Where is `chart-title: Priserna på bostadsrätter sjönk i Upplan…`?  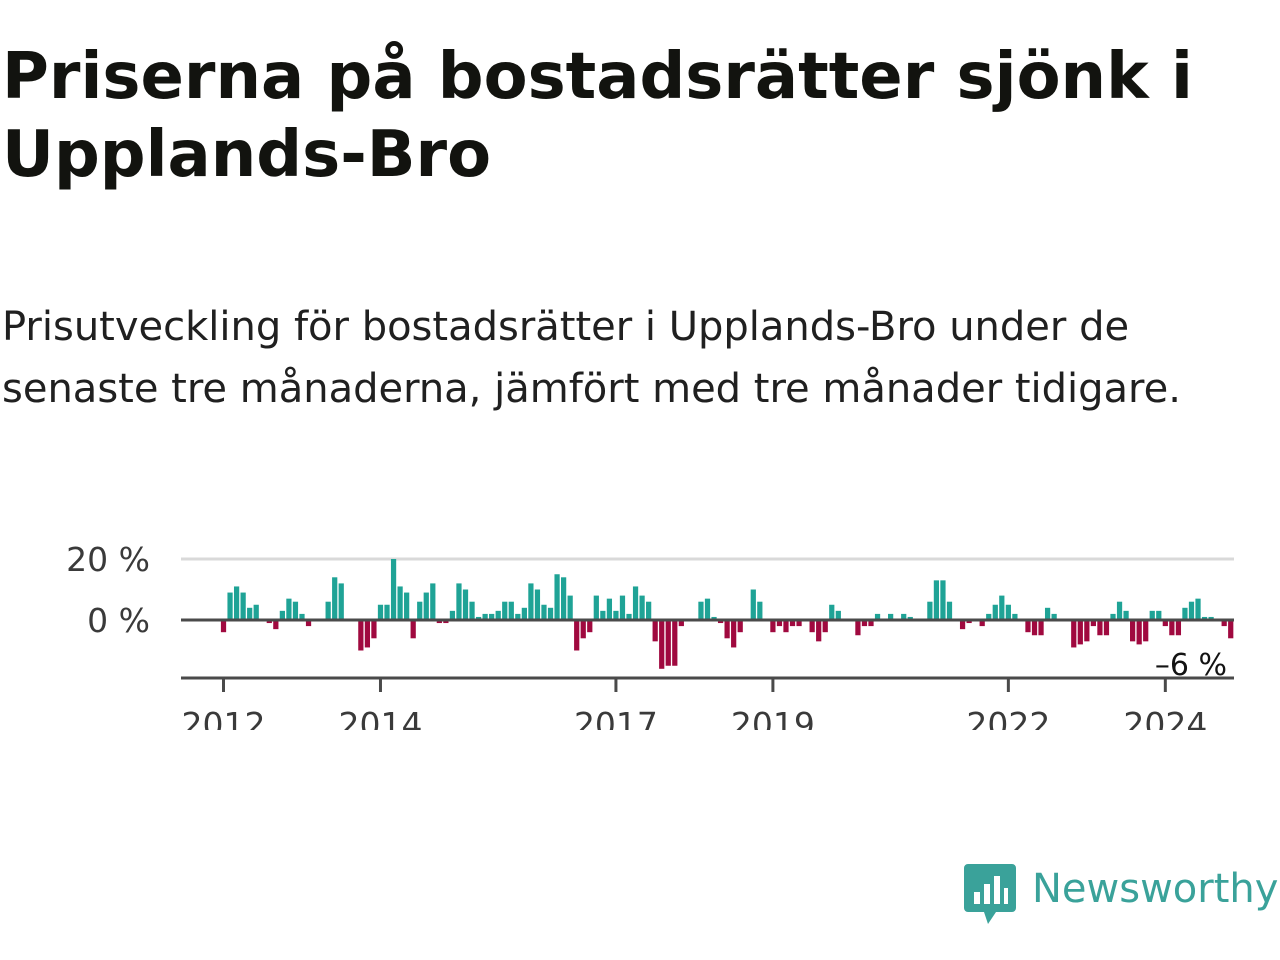
chart-title: Priserna på bostadsrätter sjönk i Upplan… is located at coordinates (597, 116).